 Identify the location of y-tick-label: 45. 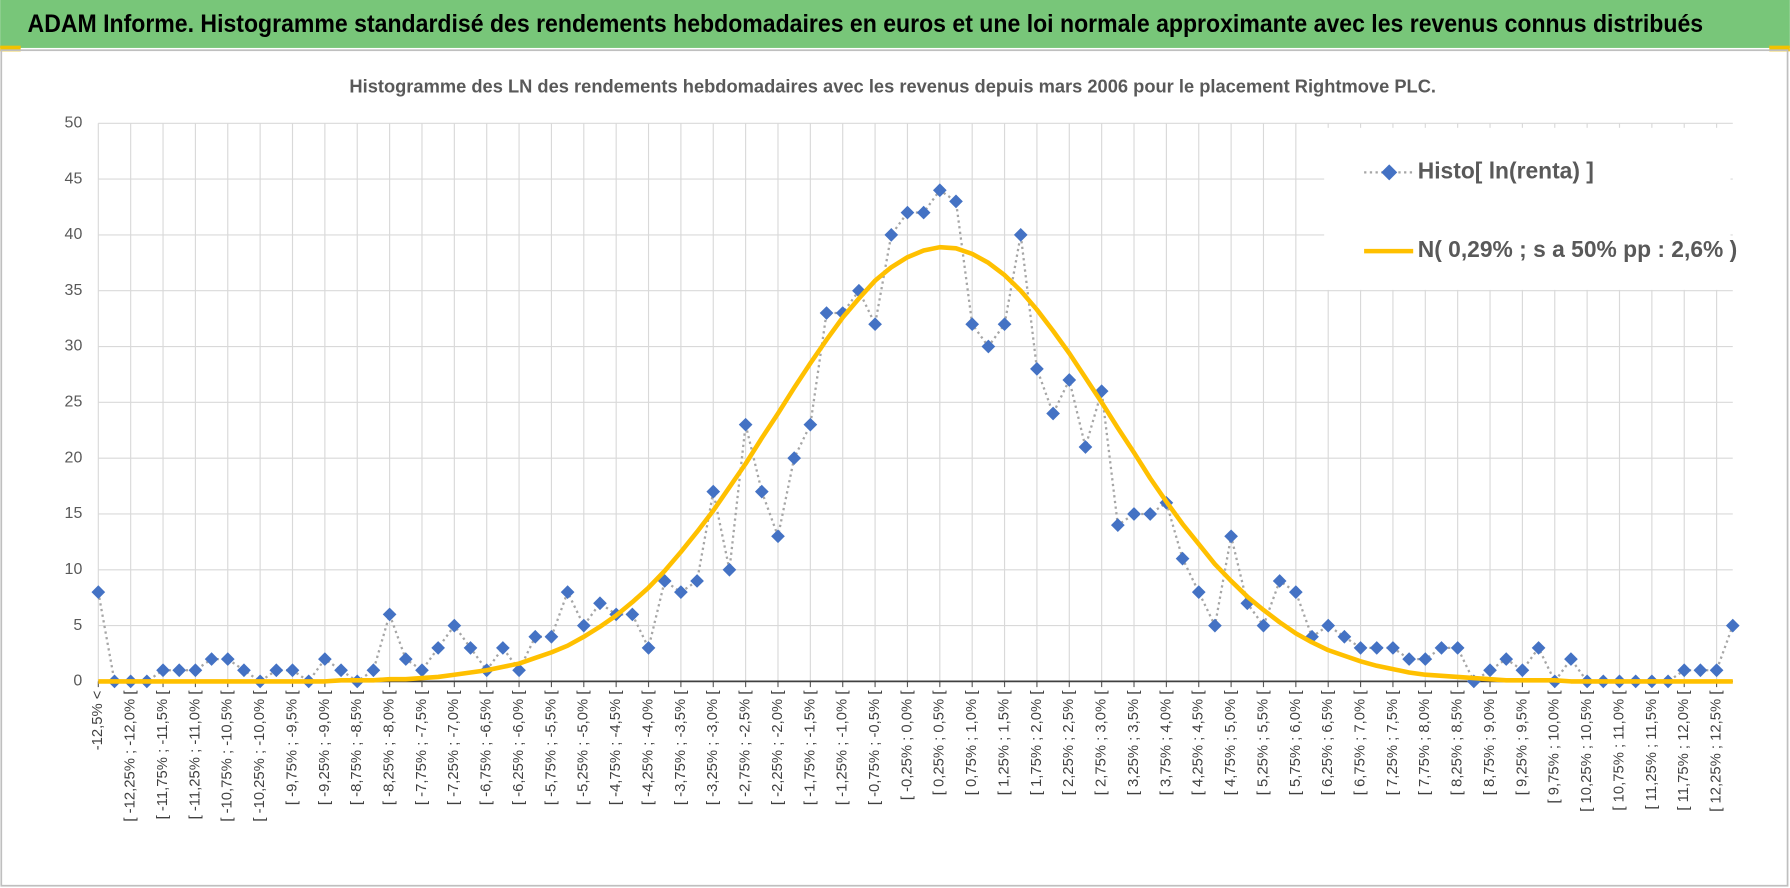
(74, 178).